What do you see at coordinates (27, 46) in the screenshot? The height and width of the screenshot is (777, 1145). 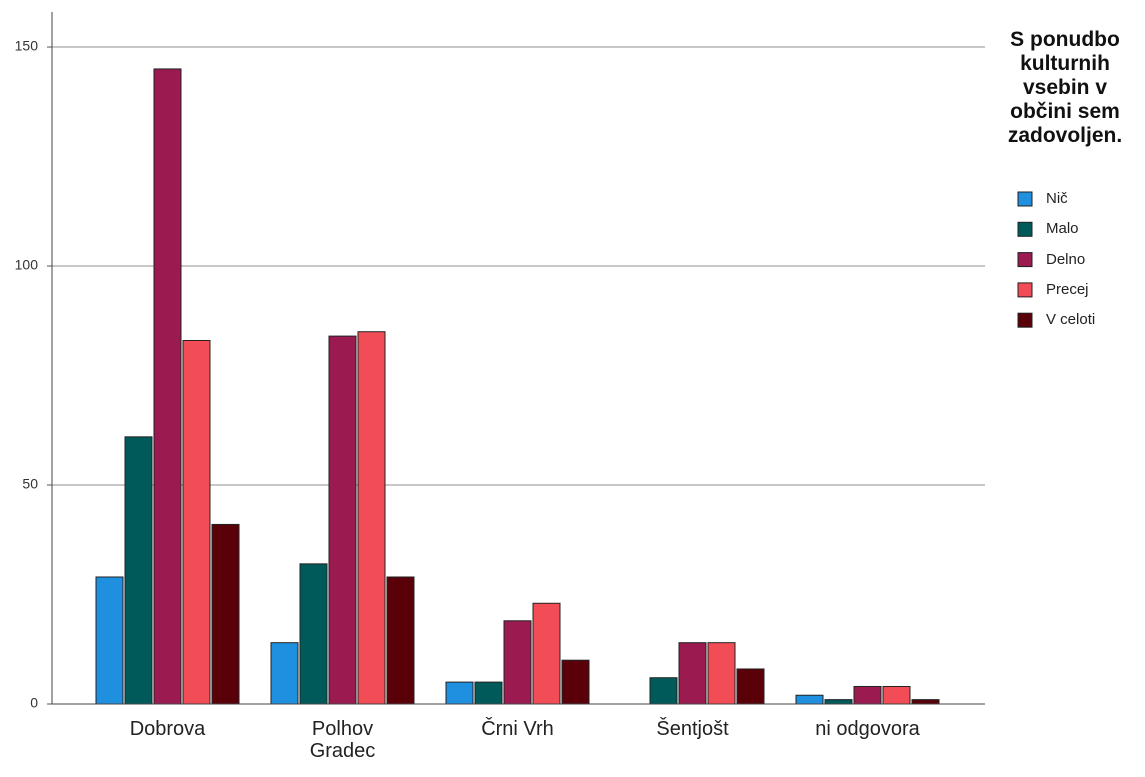 I see `y-tick-label: 150` at bounding box center [27, 46].